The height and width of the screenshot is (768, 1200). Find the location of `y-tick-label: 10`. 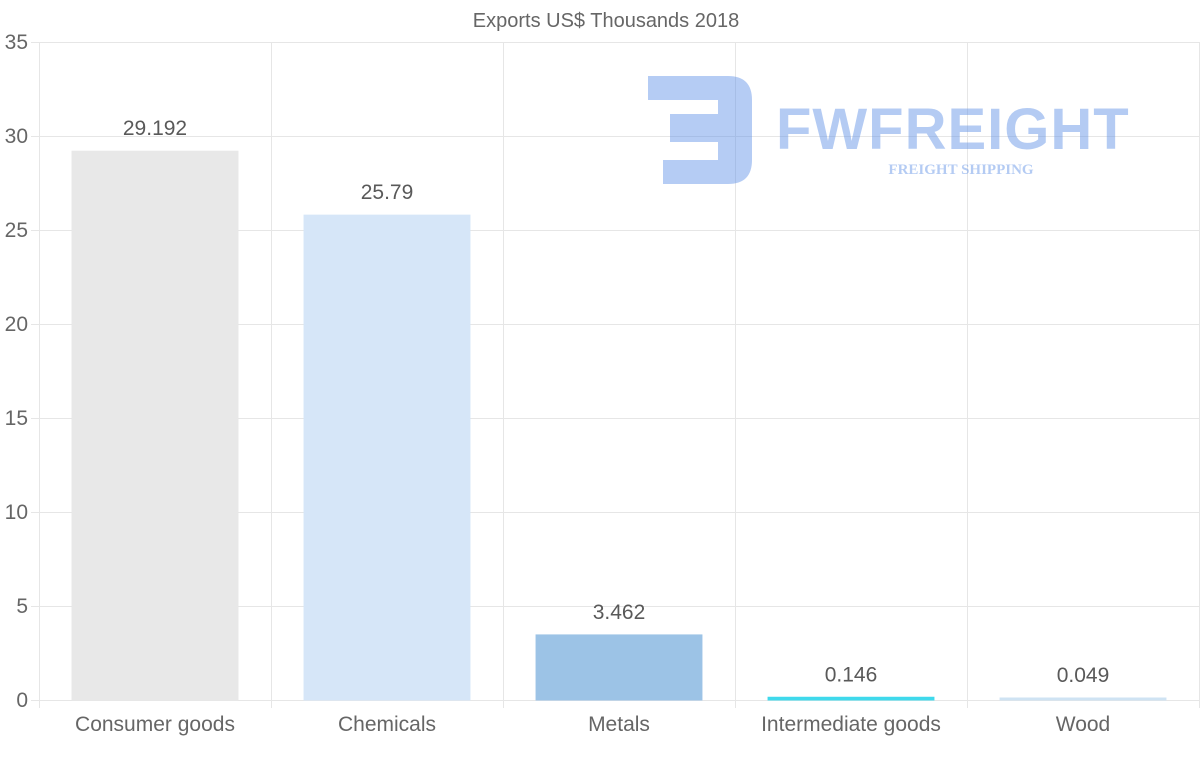

y-tick-label: 10 is located at coordinates (16, 512).